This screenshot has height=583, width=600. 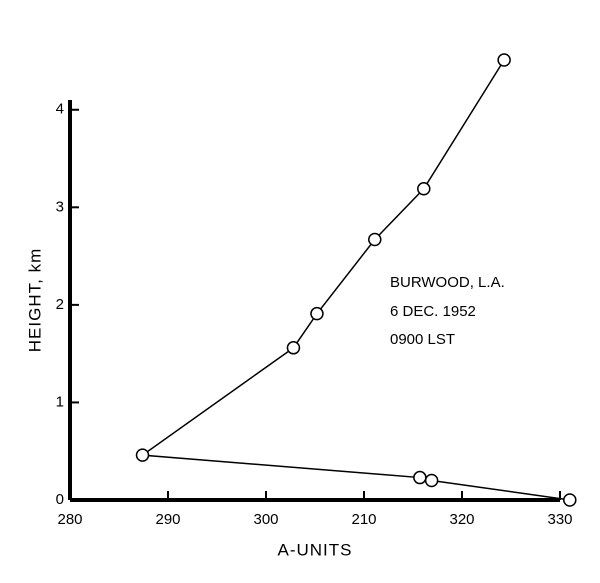 I want to click on annotation: 0900 LST, so click(x=422, y=339).